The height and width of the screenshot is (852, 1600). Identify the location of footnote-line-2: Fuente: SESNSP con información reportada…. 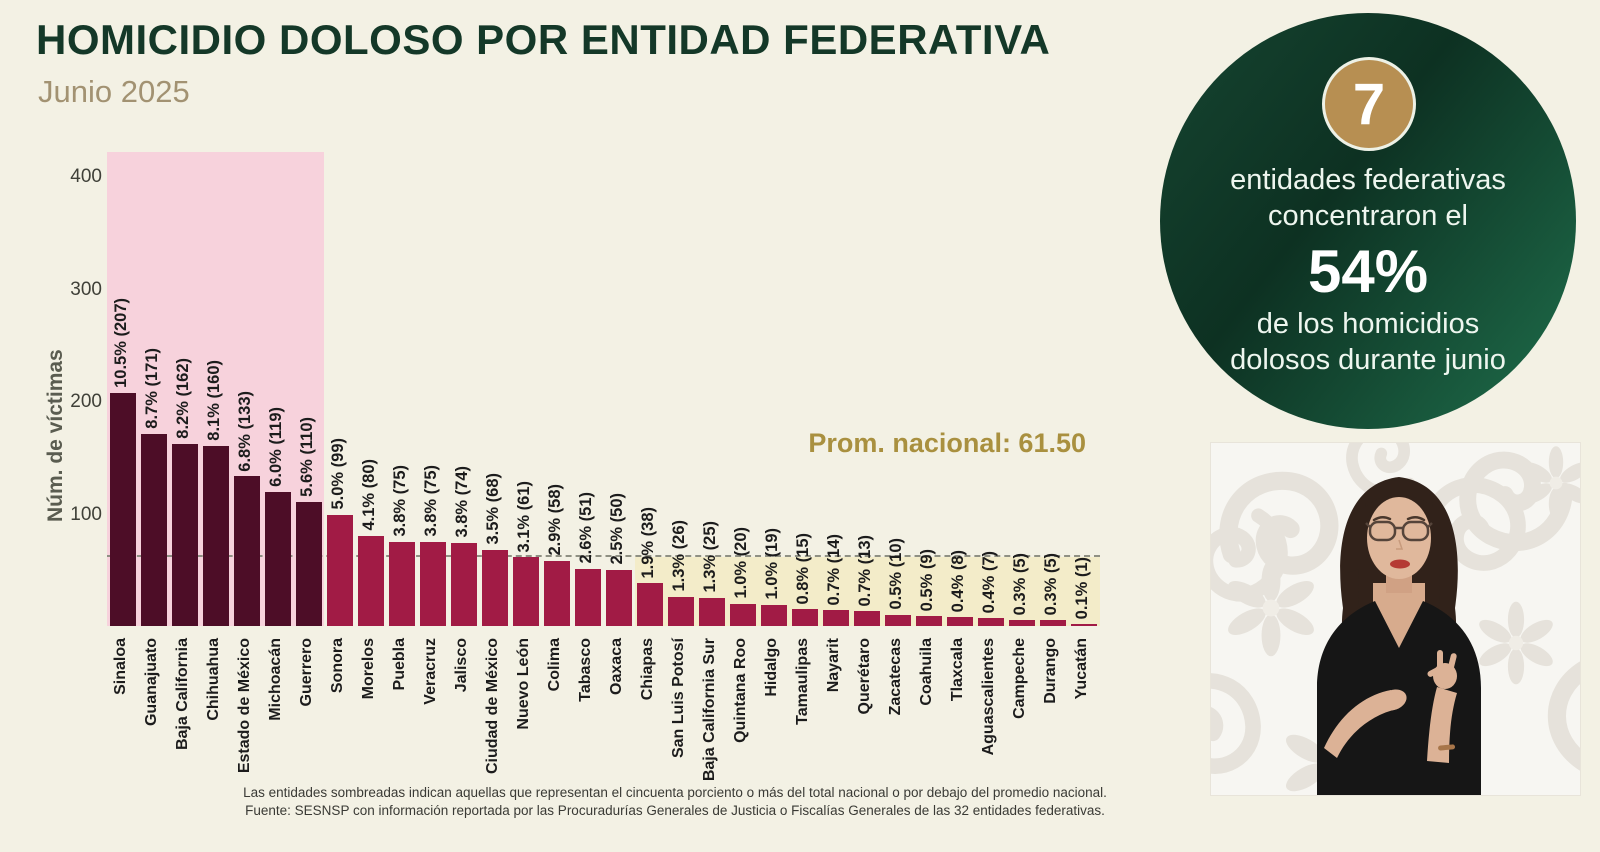
(675, 810).